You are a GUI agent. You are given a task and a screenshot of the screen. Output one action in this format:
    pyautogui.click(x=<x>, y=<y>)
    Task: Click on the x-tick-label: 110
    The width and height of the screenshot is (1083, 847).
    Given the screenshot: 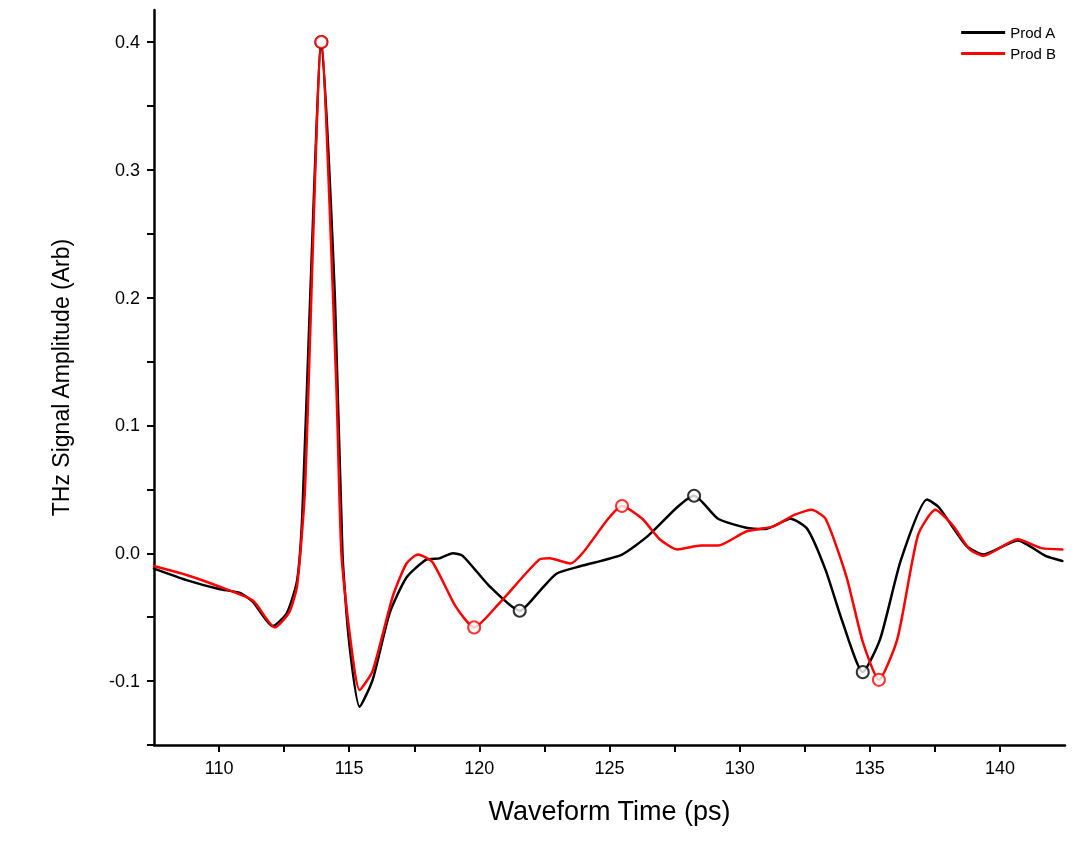 What is the action you would take?
    pyautogui.click(x=219, y=768)
    